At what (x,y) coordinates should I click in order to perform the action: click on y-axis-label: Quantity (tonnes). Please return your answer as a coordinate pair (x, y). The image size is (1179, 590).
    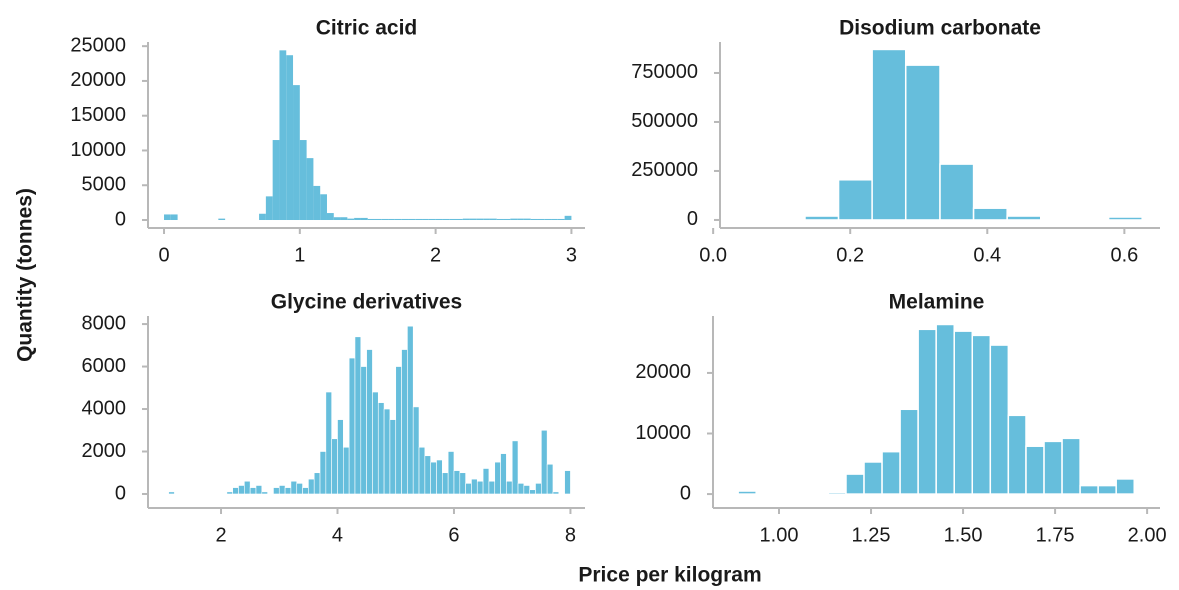
    Looking at the image, I should click on (25, 275).